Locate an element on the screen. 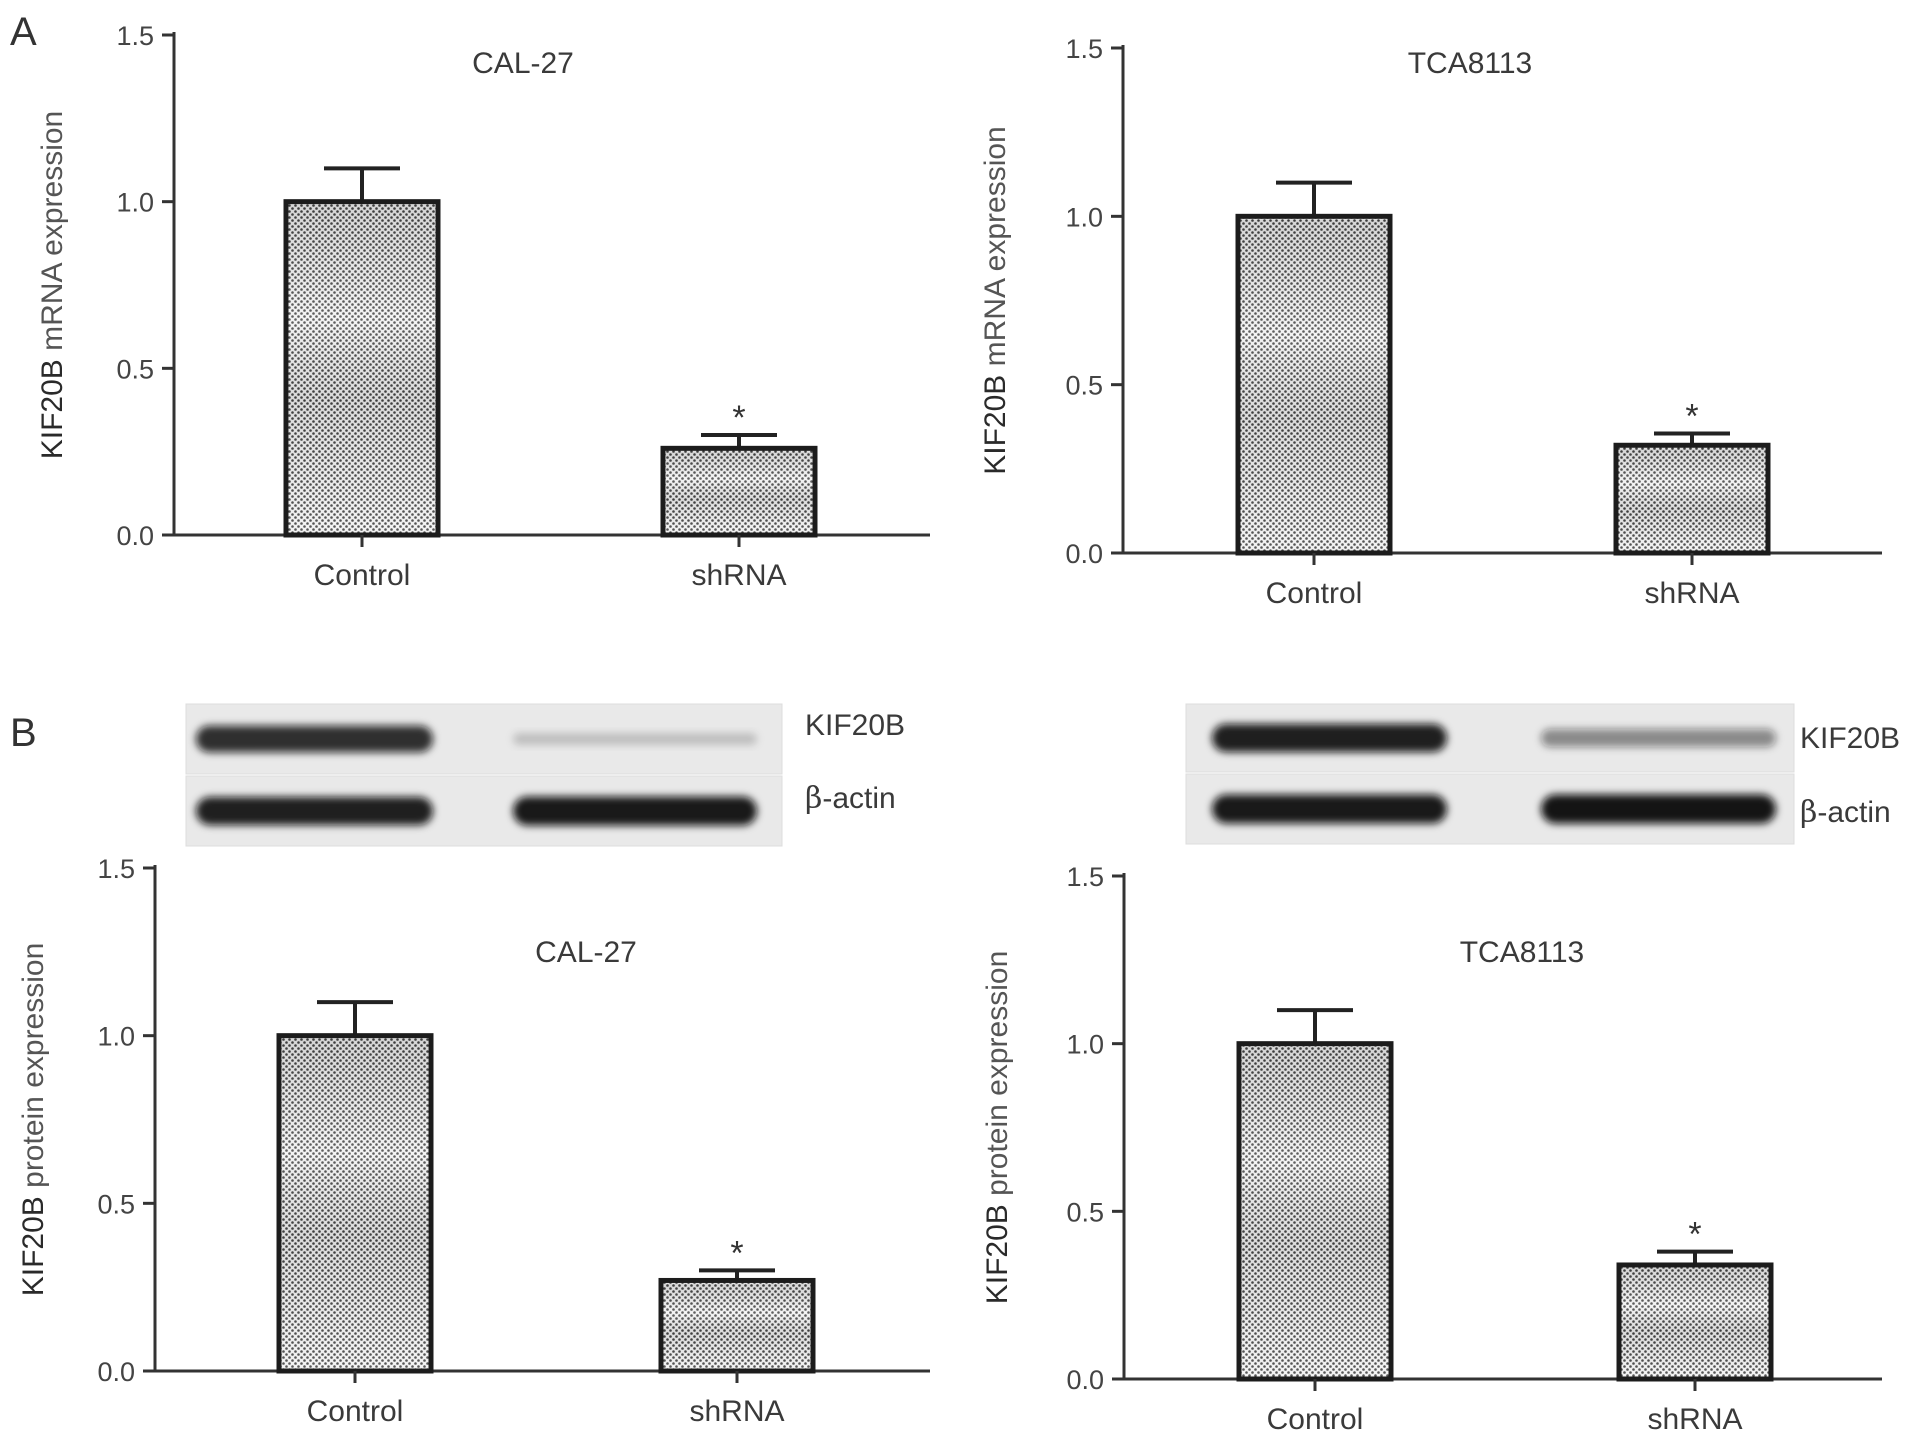  western-blot-cal27: KIF20B β-actin is located at coordinates (545, 775).